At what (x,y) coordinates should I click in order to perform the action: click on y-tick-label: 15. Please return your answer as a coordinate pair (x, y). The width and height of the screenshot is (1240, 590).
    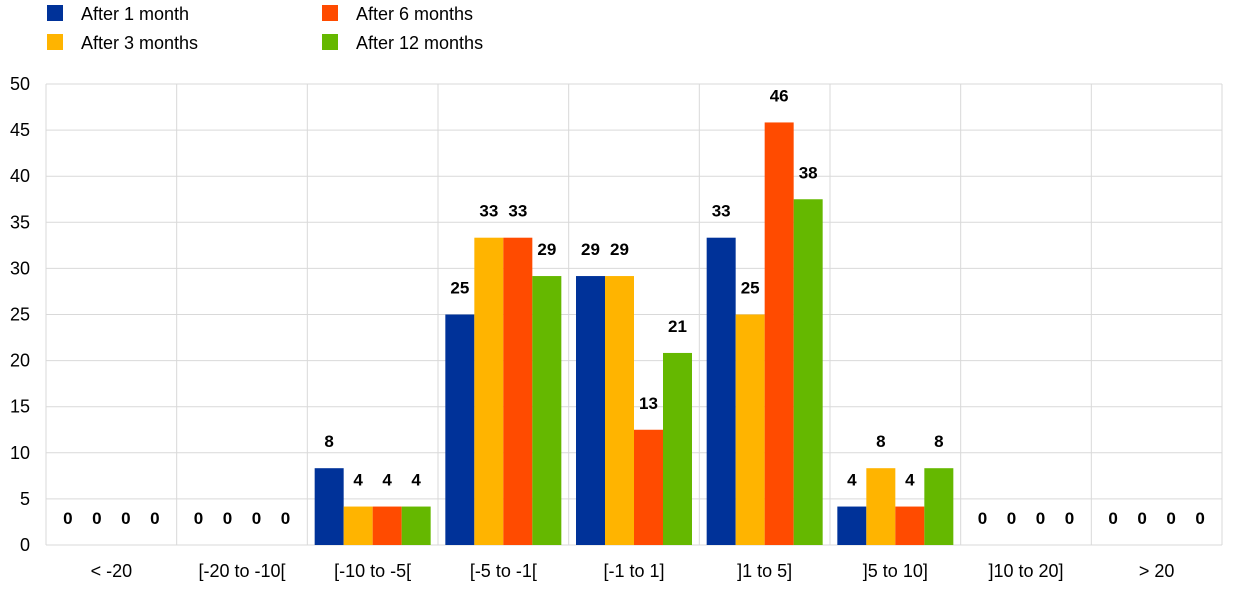
    Looking at the image, I should click on (20, 407).